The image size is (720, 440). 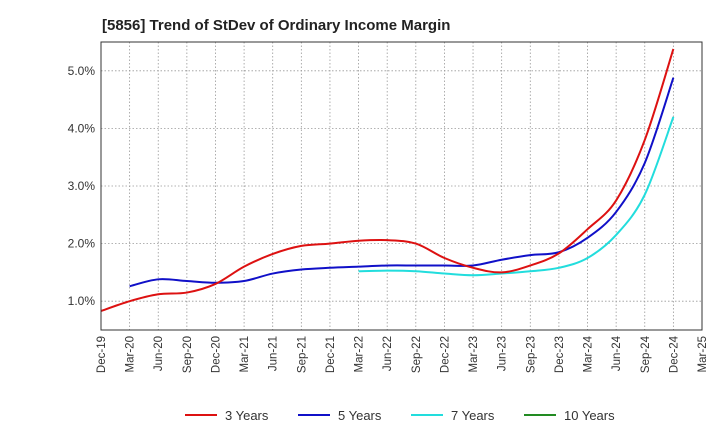 What do you see at coordinates (360, 415) in the screenshot?
I see `legend-label: 5 Years` at bounding box center [360, 415].